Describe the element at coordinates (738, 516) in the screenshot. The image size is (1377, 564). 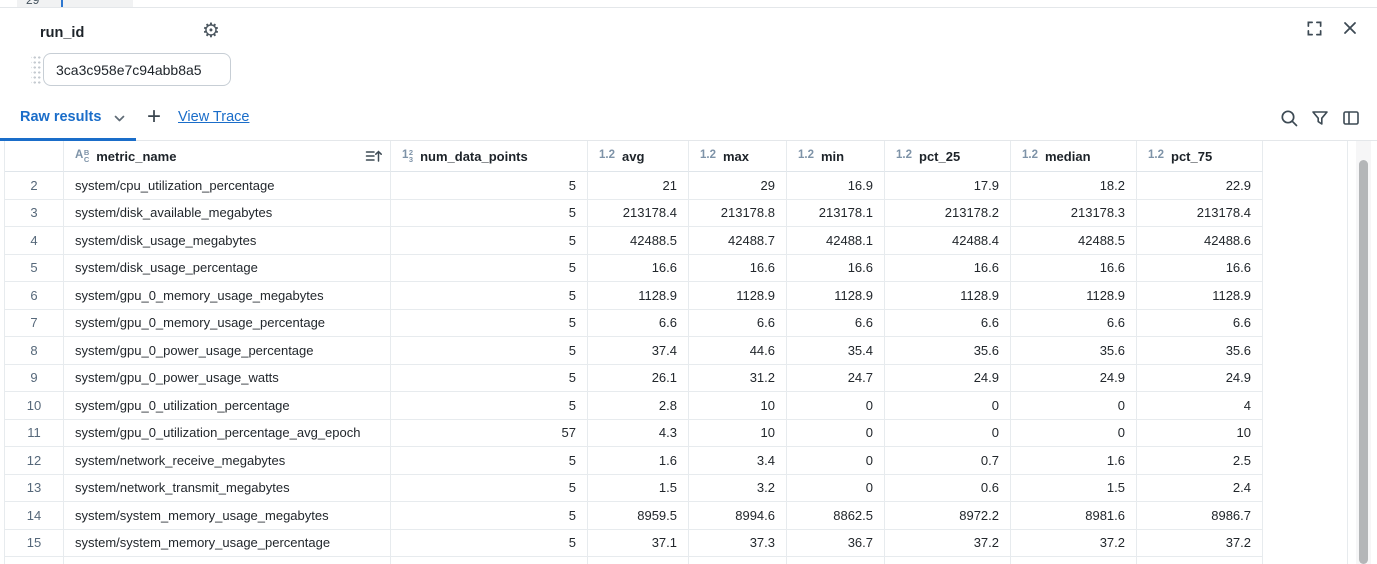
I see `cell-max: 8994.6` at that location.